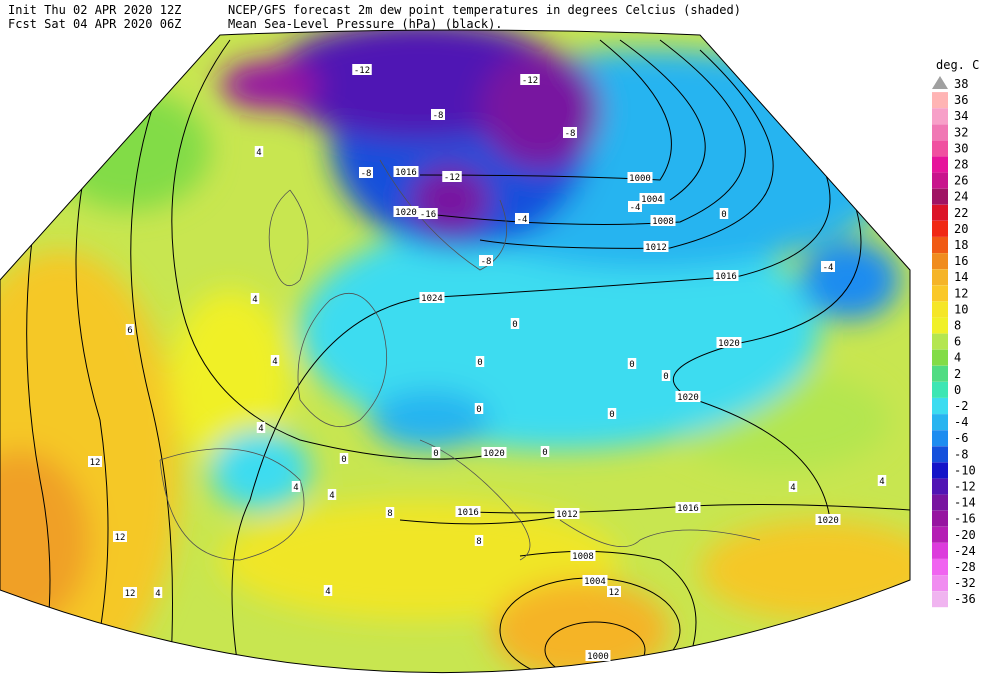 Image resolution: width=1000 pixels, height=684 pixels. What do you see at coordinates (961, 116) in the screenshot?
I see `legend-label: 34` at bounding box center [961, 116].